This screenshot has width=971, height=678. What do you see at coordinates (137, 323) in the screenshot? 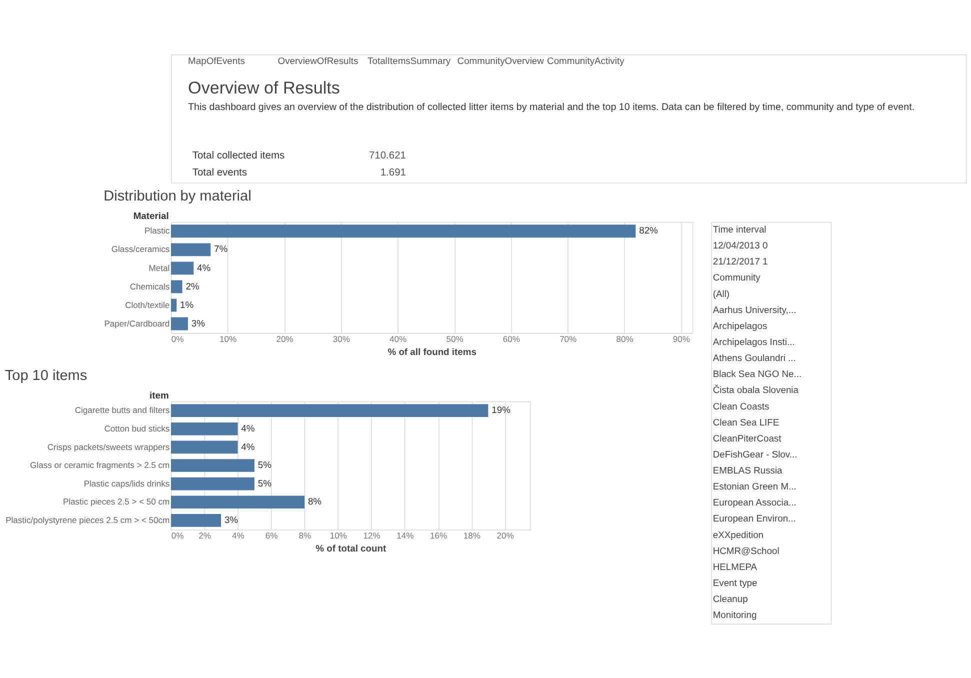
I see `y-tick-label: Paper/Cardboard` at bounding box center [137, 323].